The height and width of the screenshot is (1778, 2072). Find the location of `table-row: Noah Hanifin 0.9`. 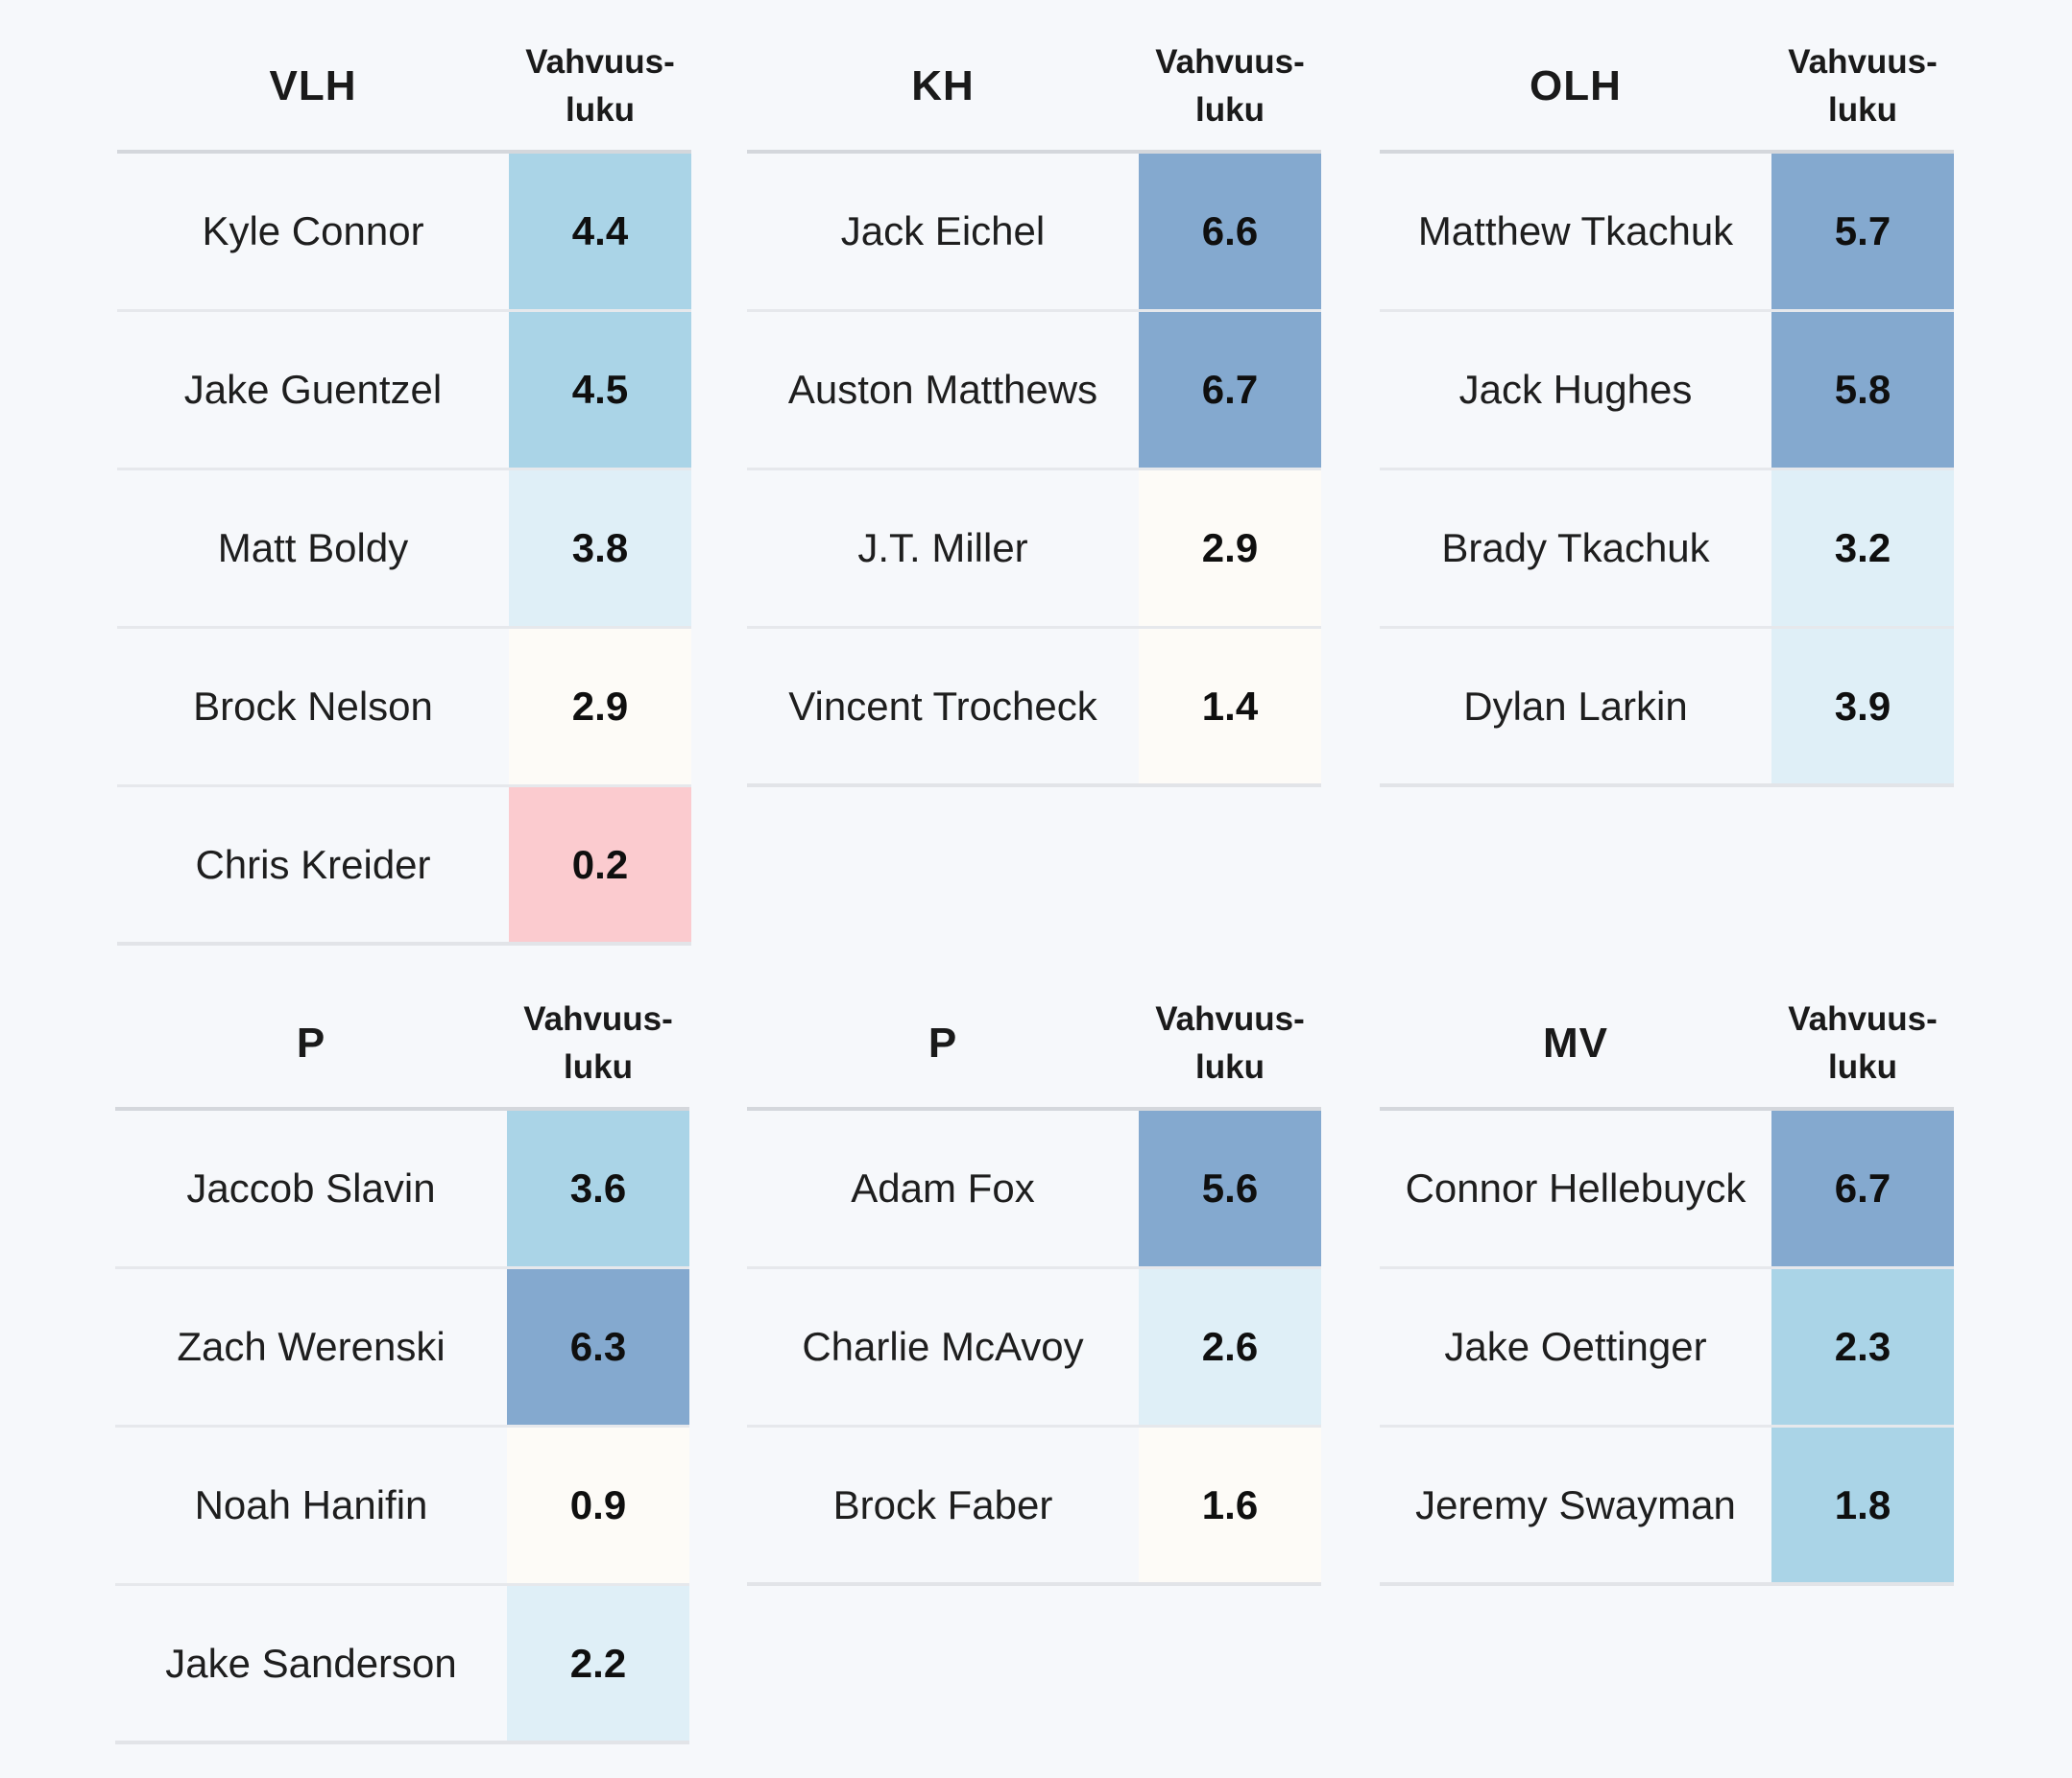

table-row: Noah Hanifin 0.9 is located at coordinates (402, 1507).